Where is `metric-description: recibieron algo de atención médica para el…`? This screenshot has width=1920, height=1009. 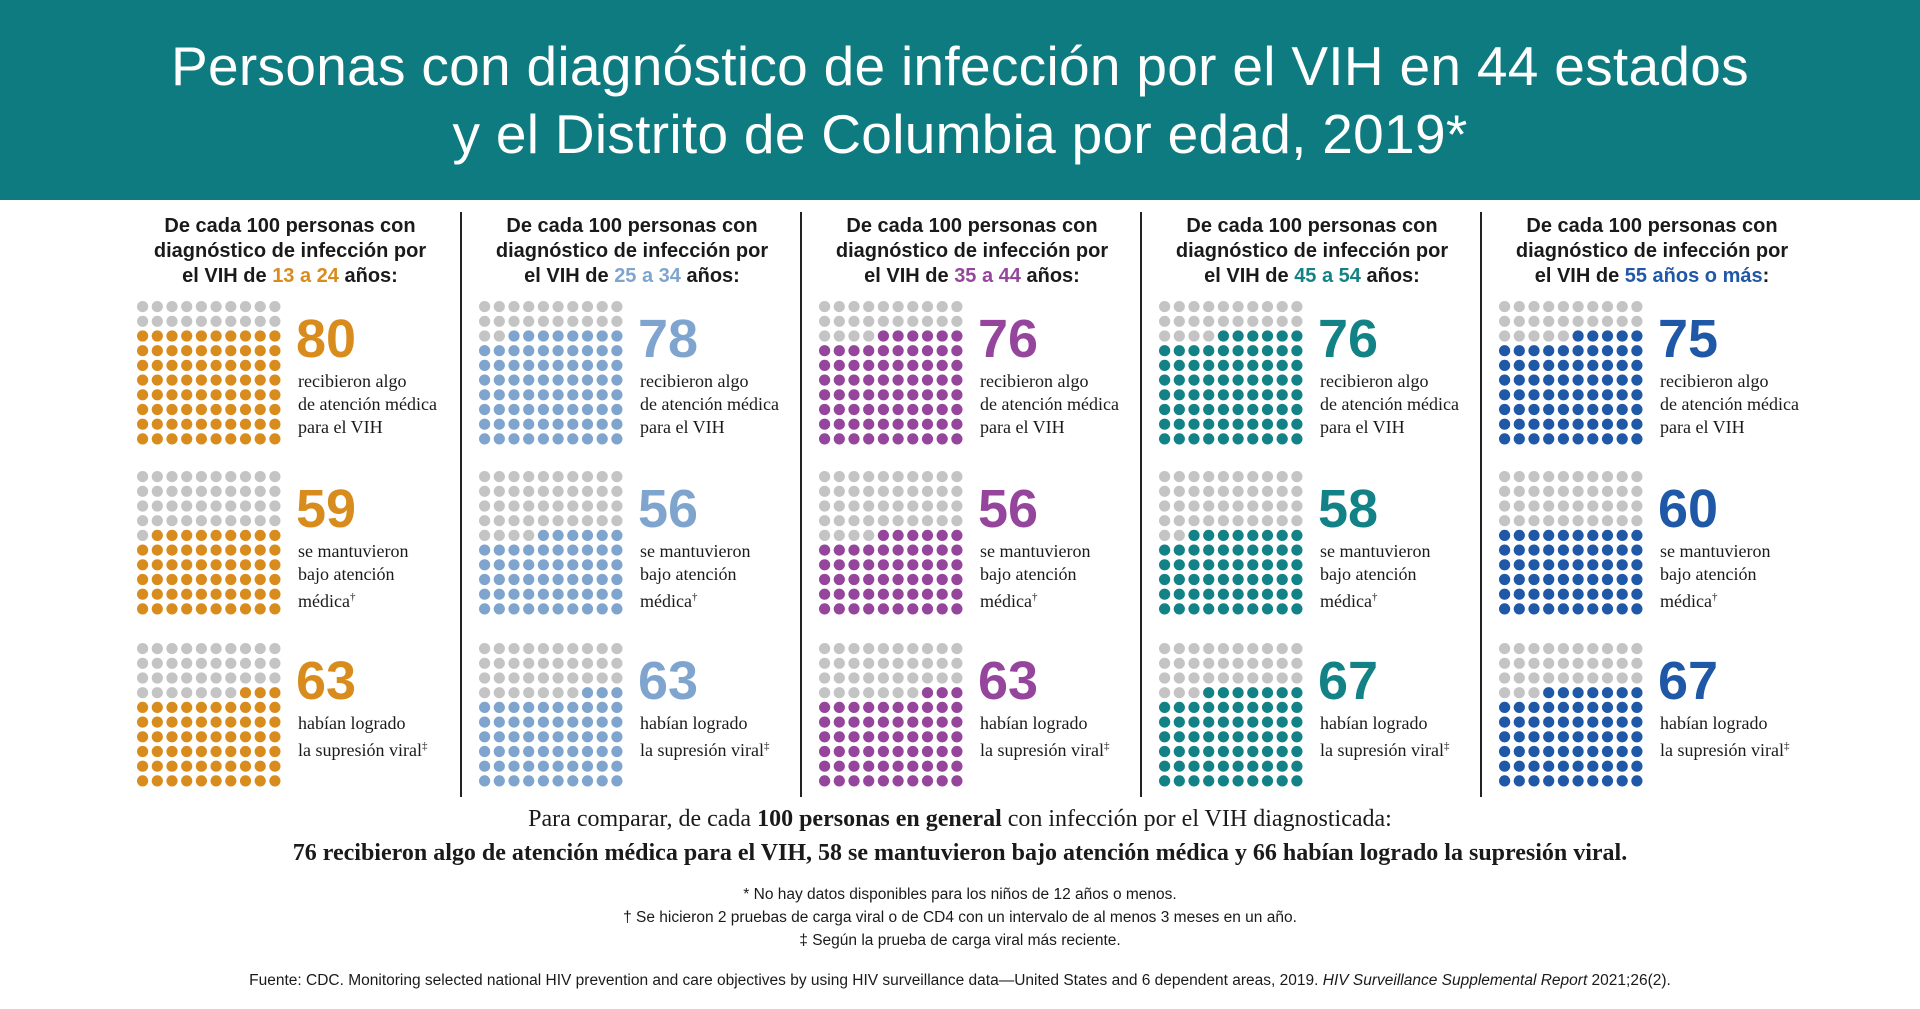
metric-description: recibieron algo de atención médica para el… is located at coordinates (1049, 404).